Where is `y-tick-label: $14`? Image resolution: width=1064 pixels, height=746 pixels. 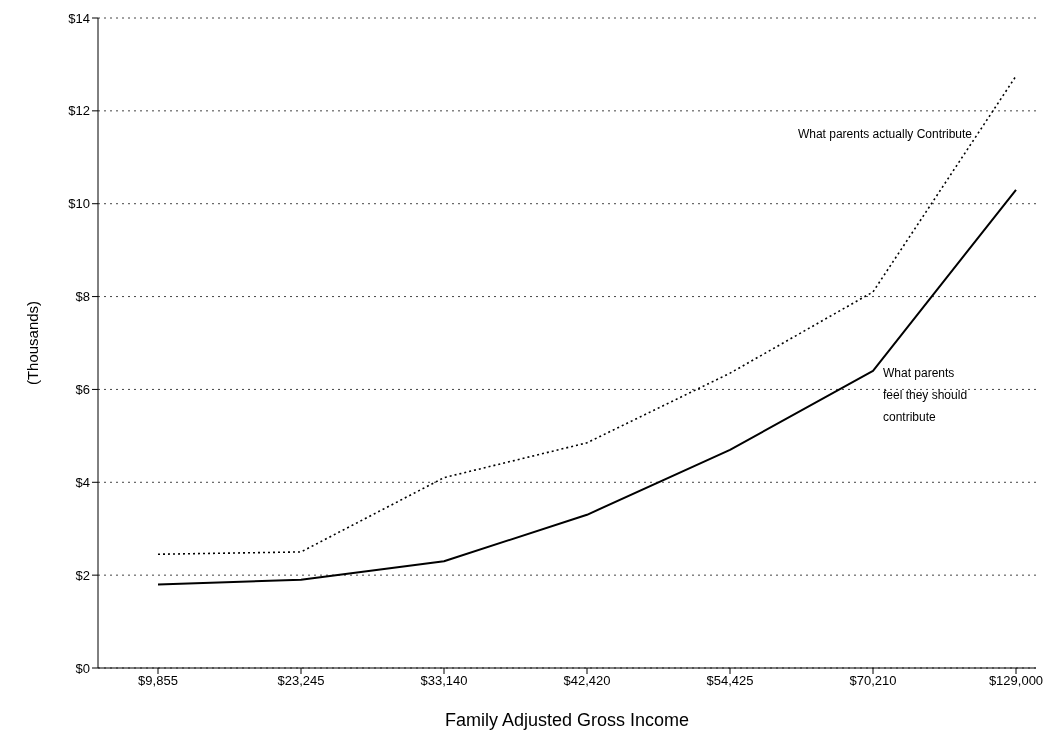 y-tick-label: $14 is located at coordinates (79, 18).